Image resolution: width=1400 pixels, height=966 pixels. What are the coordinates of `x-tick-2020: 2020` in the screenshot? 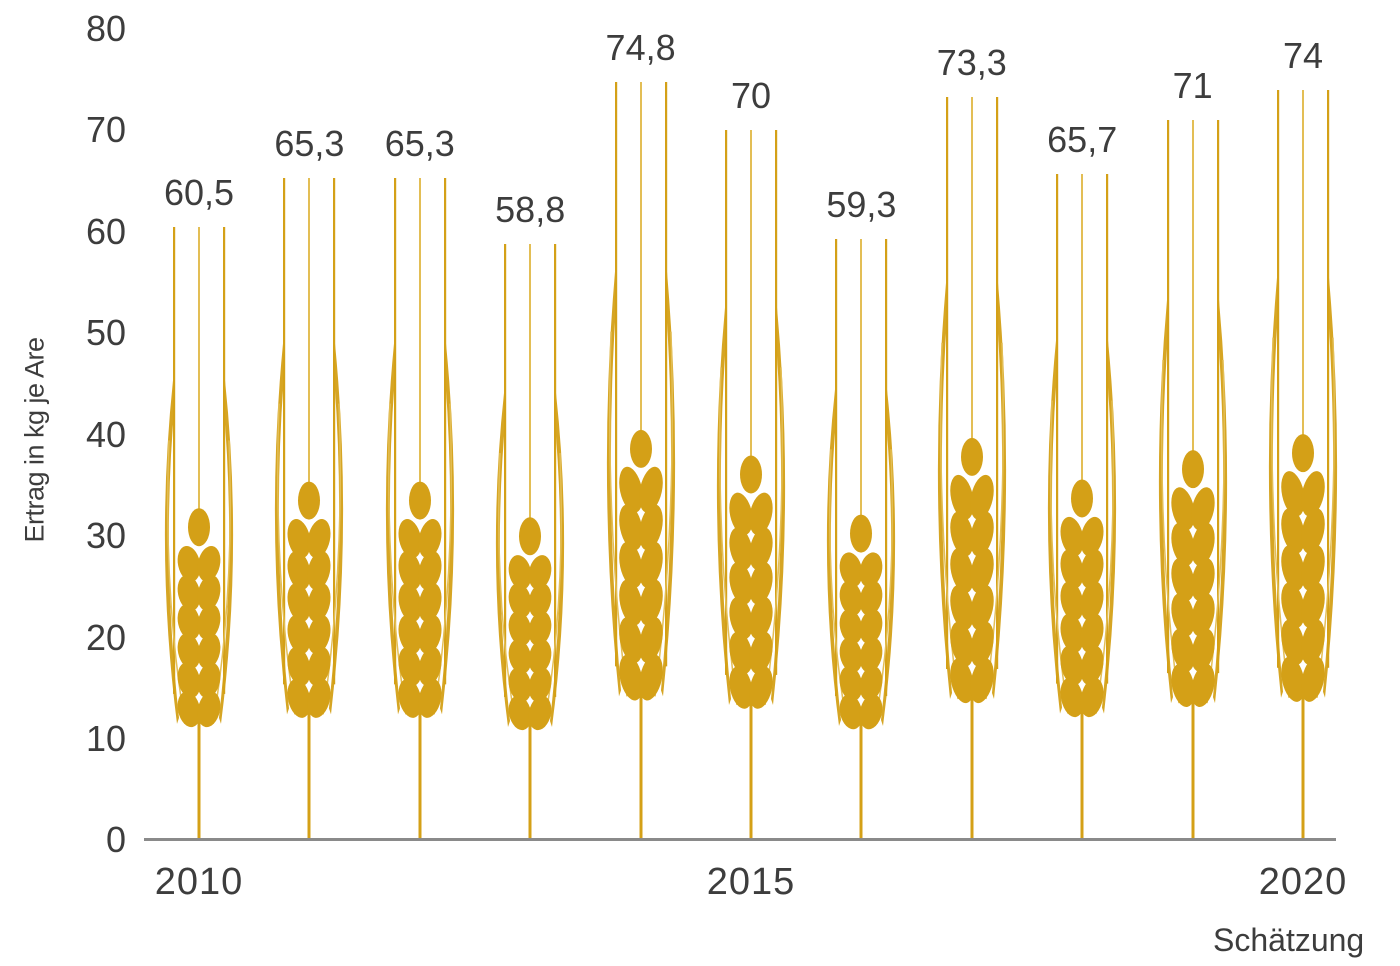 It's located at (1303, 882).